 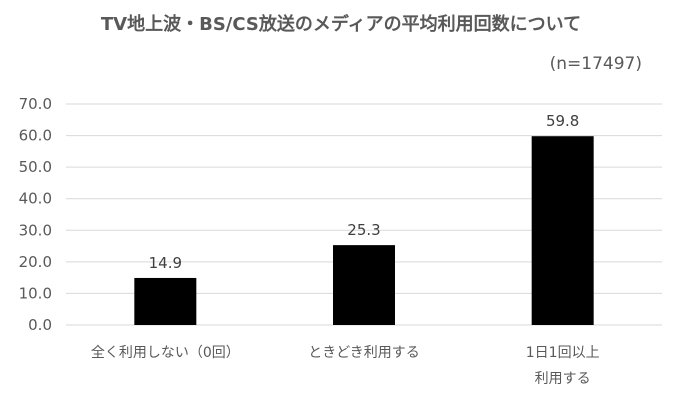 What do you see at coordinates (563, 353) in the screenshot?
I see `x-tick-label: 1日1回以上` at bounding box center [563, 353].